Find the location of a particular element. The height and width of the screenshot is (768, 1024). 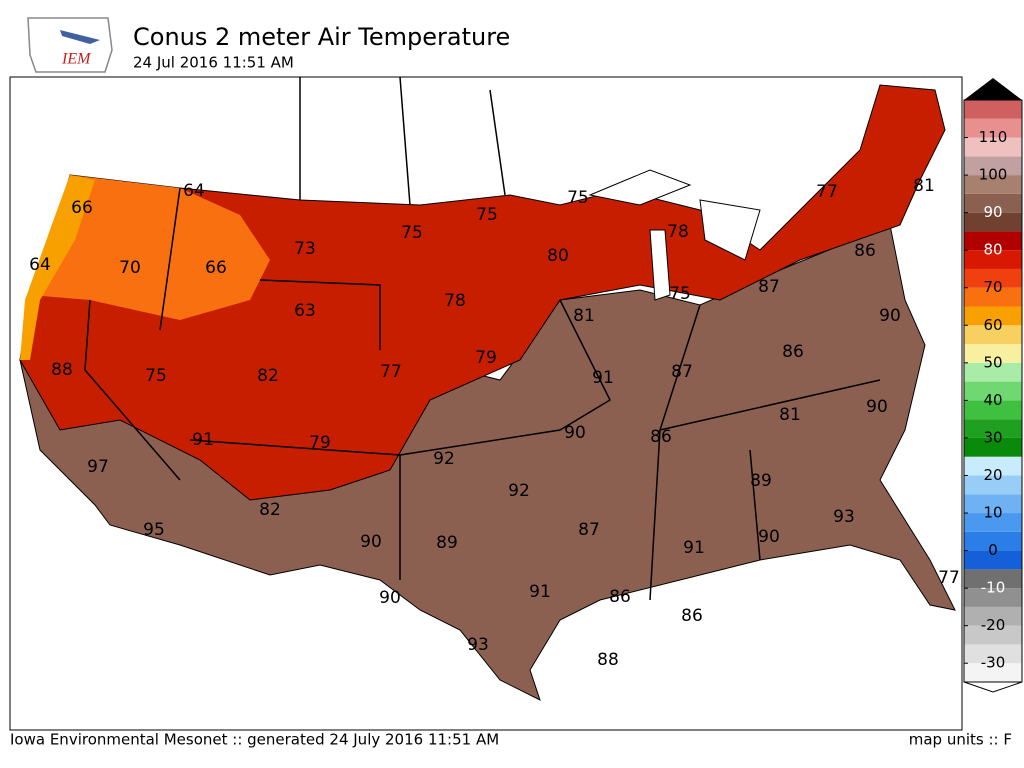

colorbar-label: 20 is located at coordinates (992, 475).